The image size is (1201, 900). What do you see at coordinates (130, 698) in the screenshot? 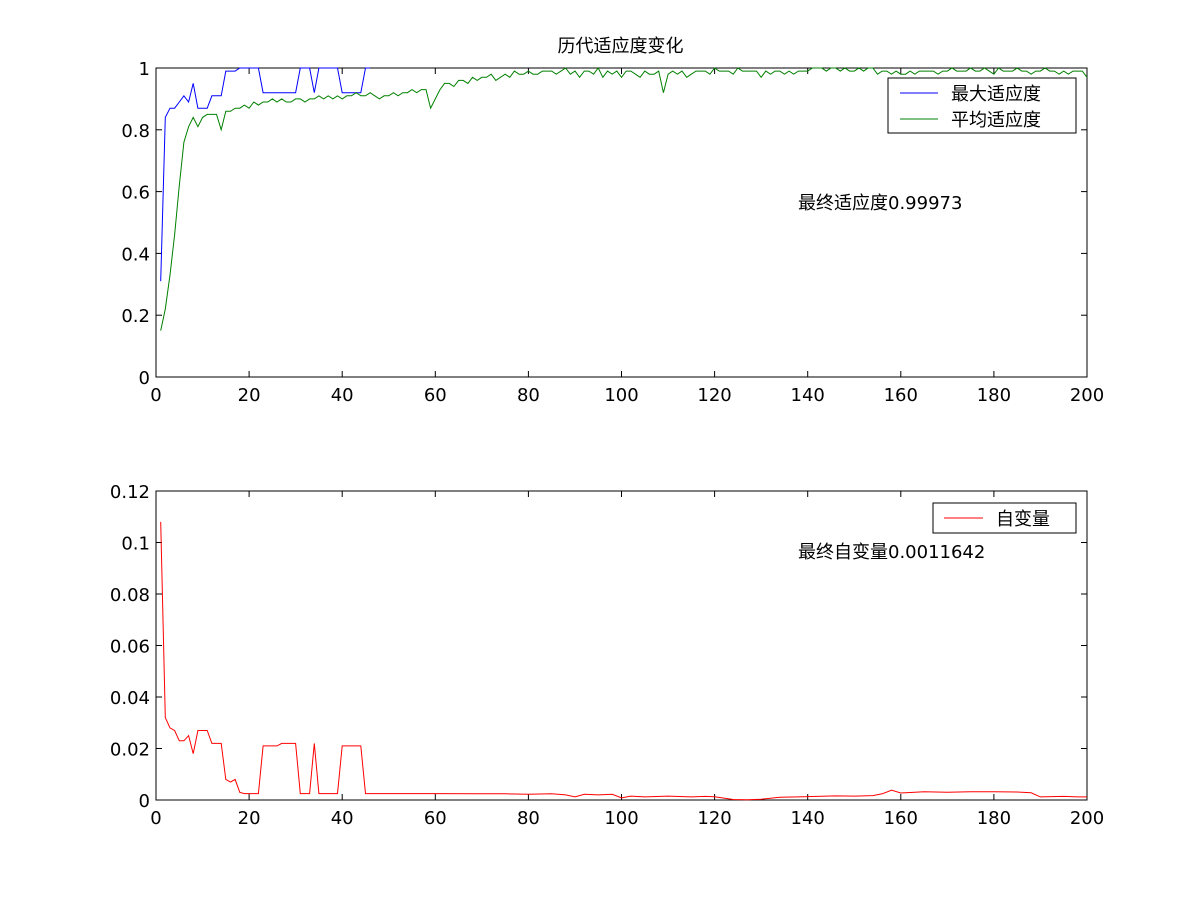
I see `y-tick-label: 0.04` at bounding box center [130, 698].